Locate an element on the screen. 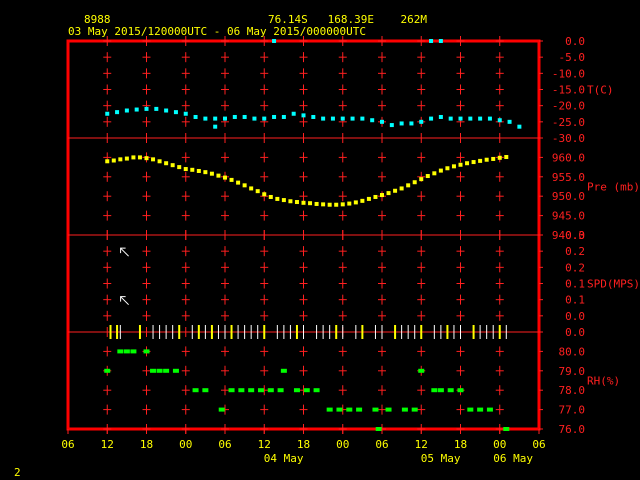  wind-arrow is located at coordinates (124, 252).